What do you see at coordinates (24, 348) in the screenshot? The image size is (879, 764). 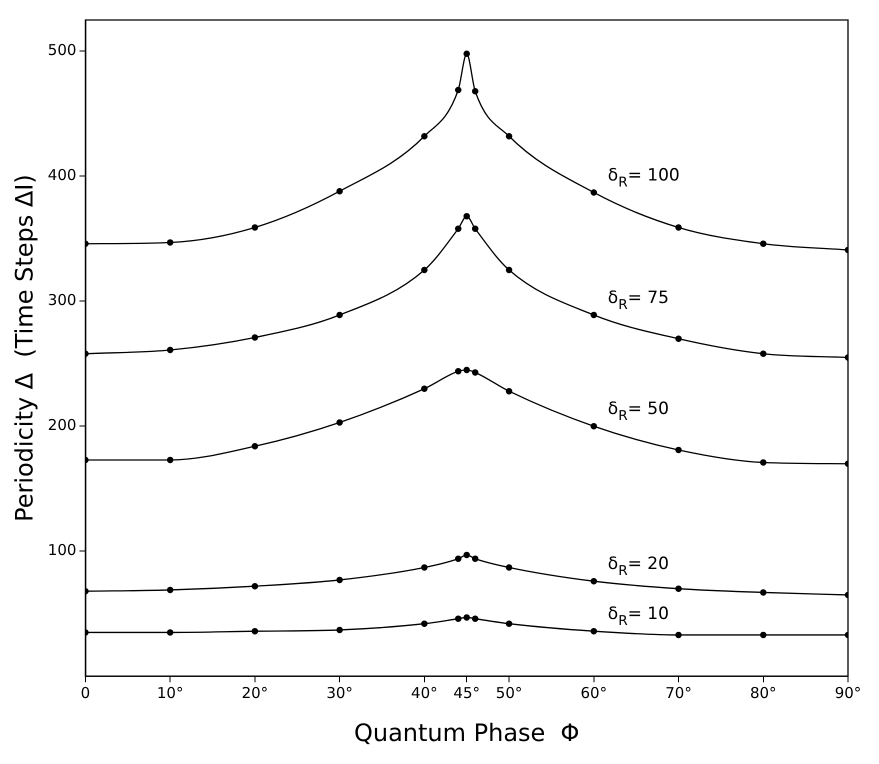 I see `y-axis-title: Periodicity Δ (Time Steps ΔI)` at bounding box center [24, 348].